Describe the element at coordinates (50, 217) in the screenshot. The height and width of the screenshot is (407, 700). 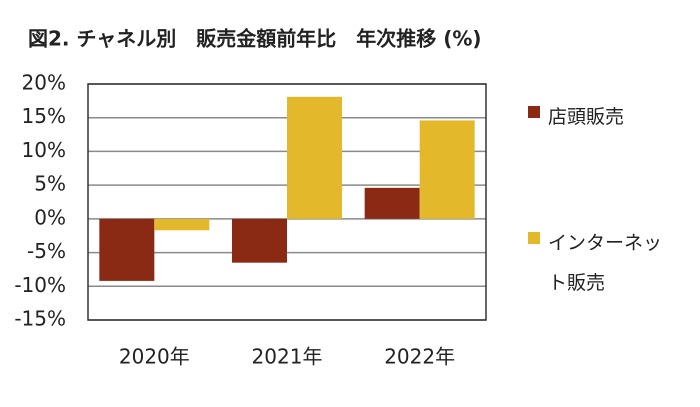
I see `y-tick-label: 0%` at that location.